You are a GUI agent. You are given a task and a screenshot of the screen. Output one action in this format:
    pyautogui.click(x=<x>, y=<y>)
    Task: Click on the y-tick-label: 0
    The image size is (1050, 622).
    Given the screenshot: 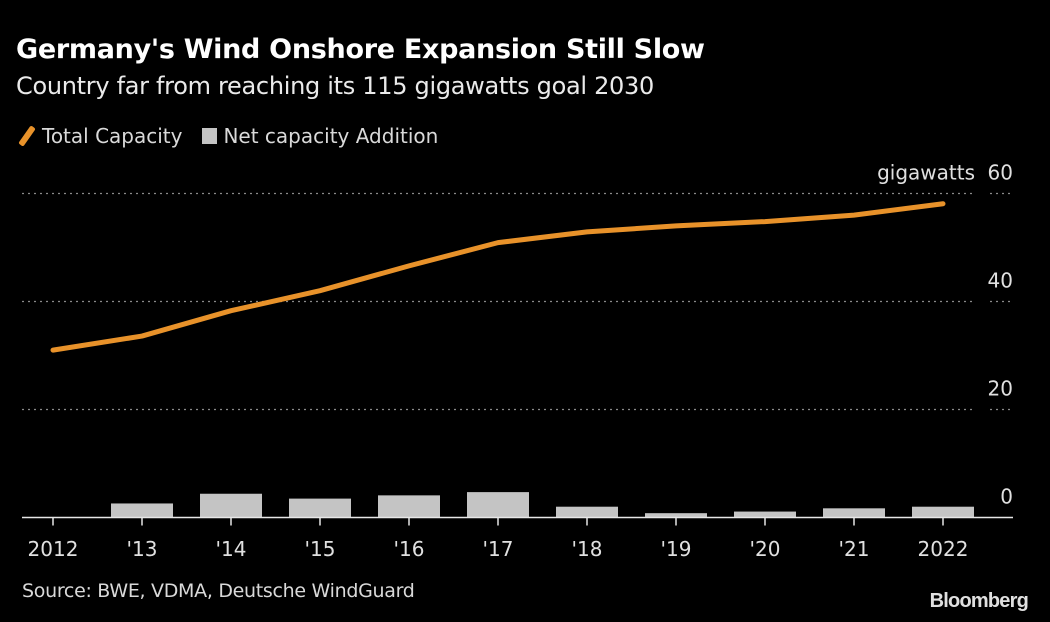 What is the action you would take?
    pyautogui.click(x=1006, y=497)
    